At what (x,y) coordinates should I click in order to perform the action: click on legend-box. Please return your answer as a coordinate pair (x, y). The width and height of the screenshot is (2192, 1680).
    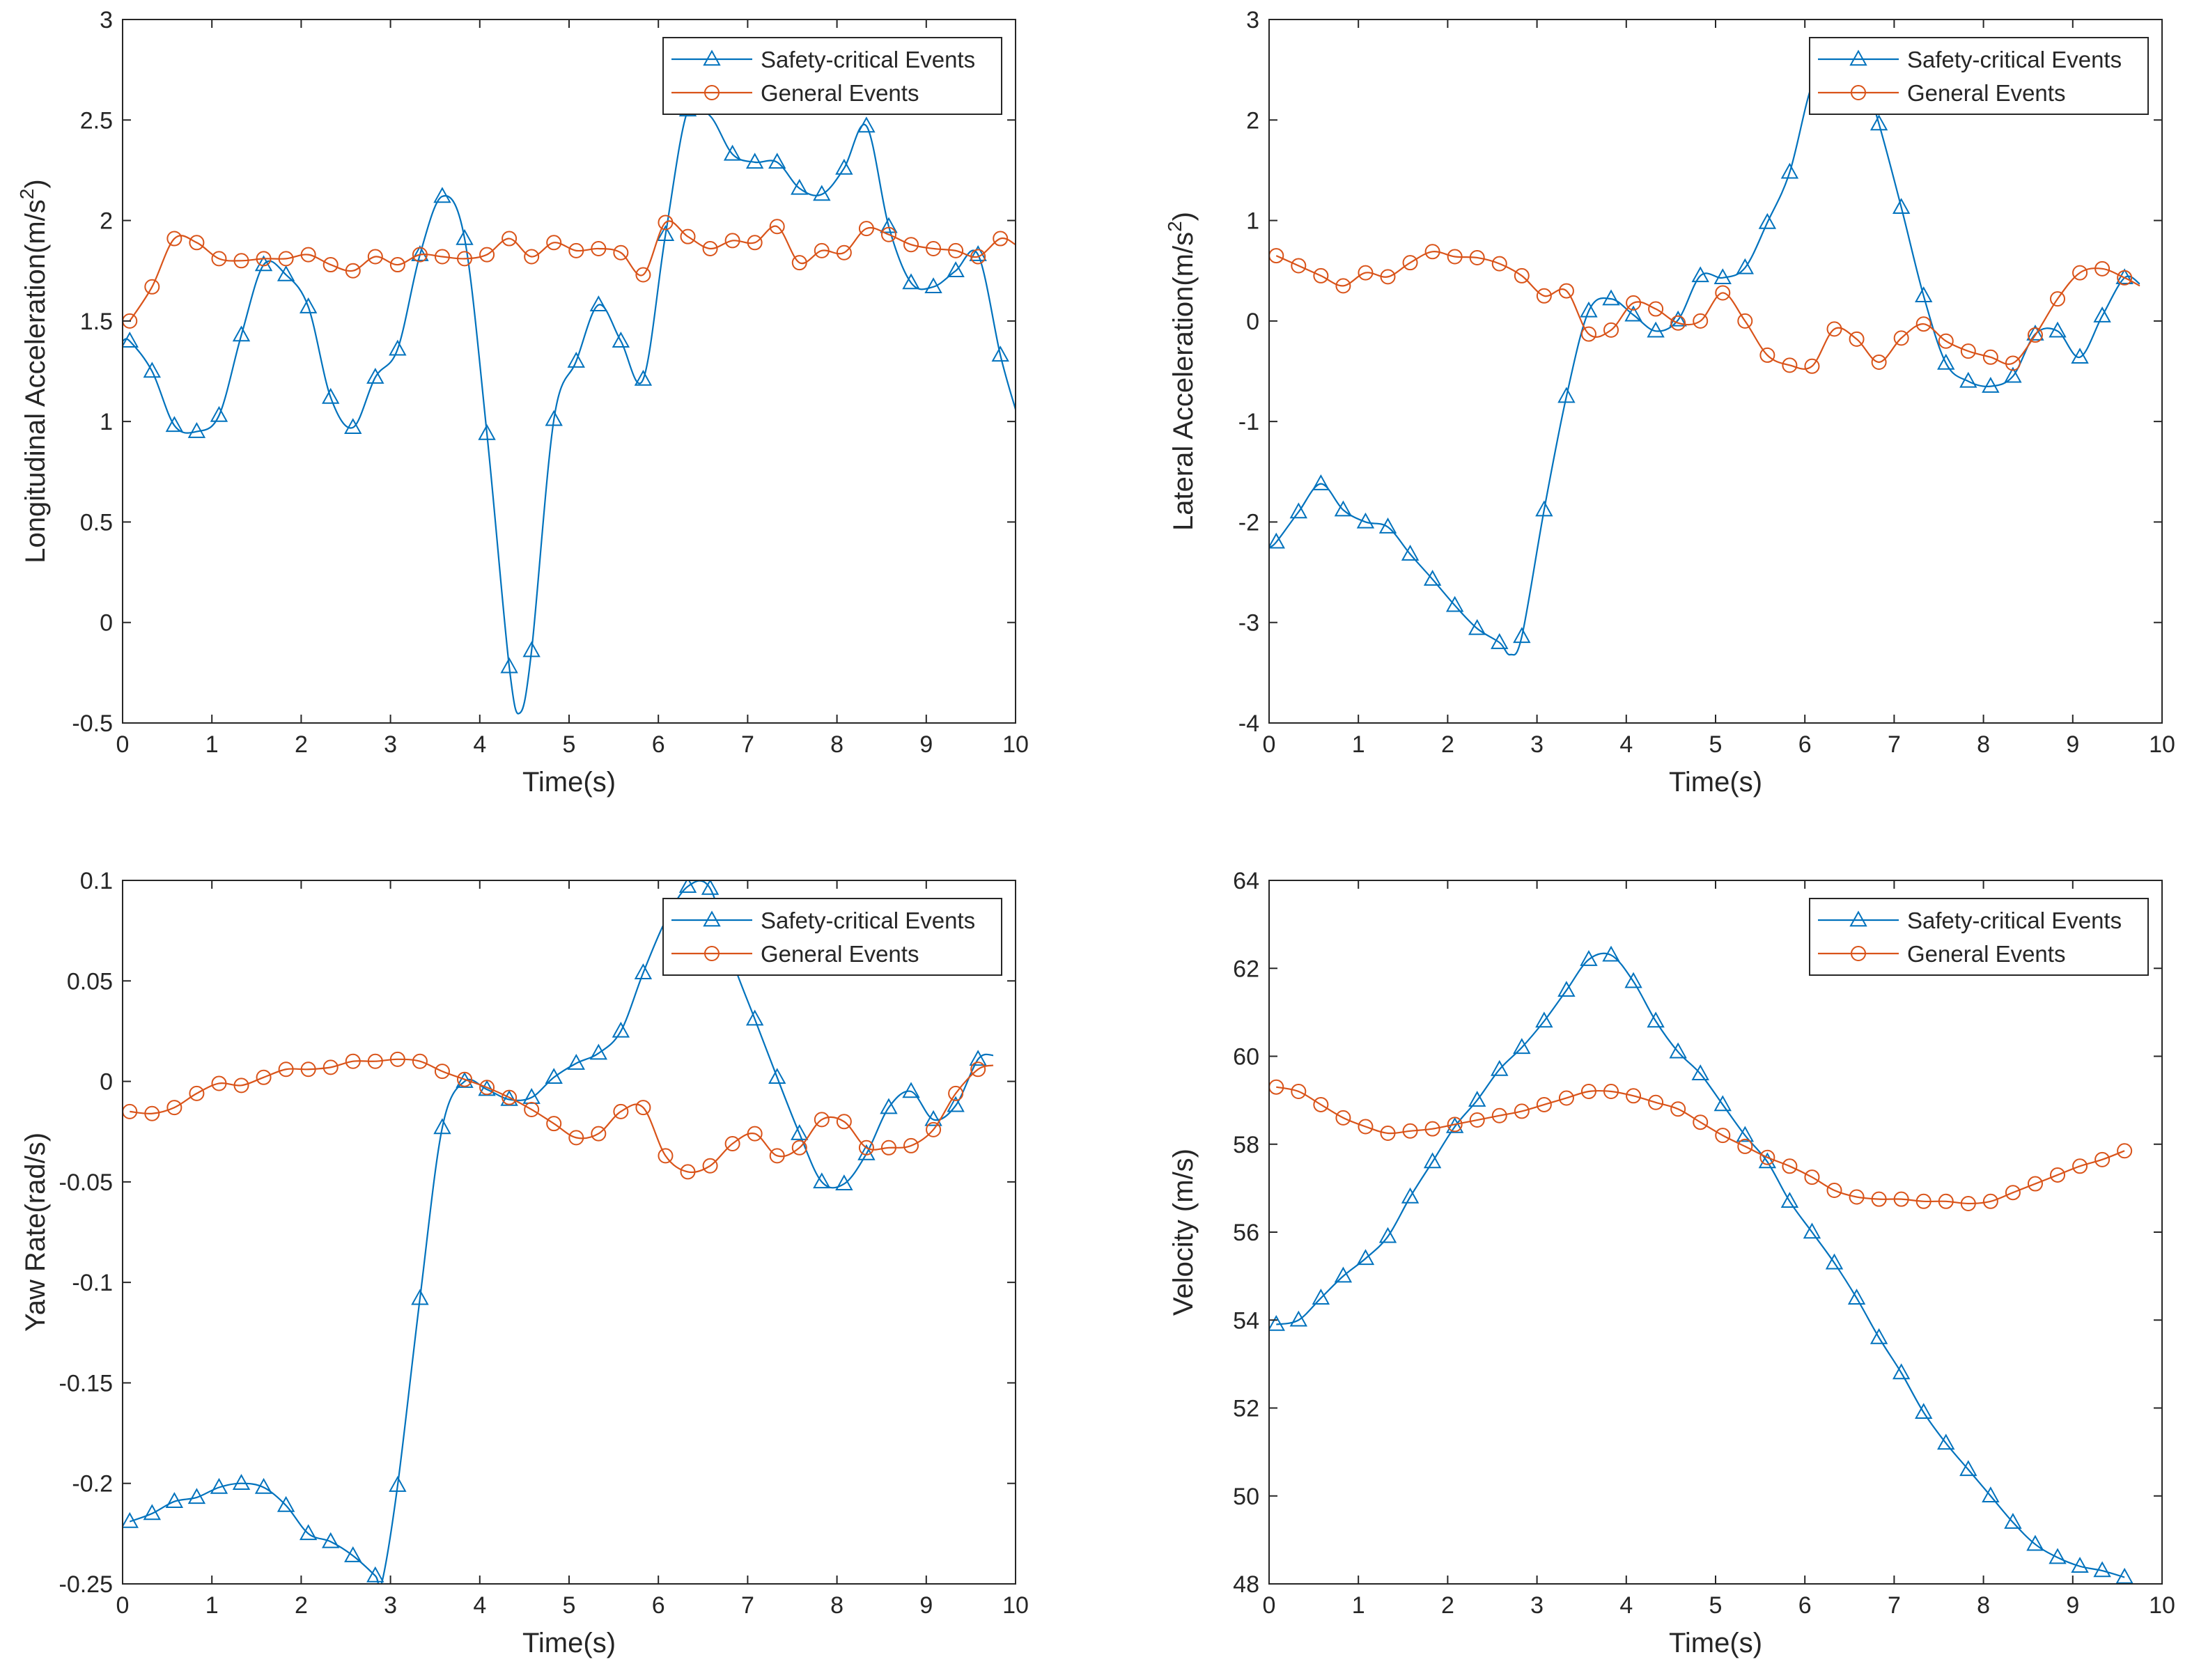
    Looking at the image, I should click on (1979, 76).